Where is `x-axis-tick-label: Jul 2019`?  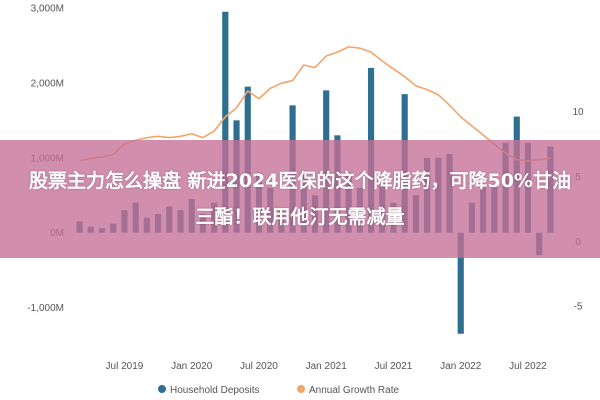 x-axis-tick-label: Jul 2019 is located at coordinates (125, 366).